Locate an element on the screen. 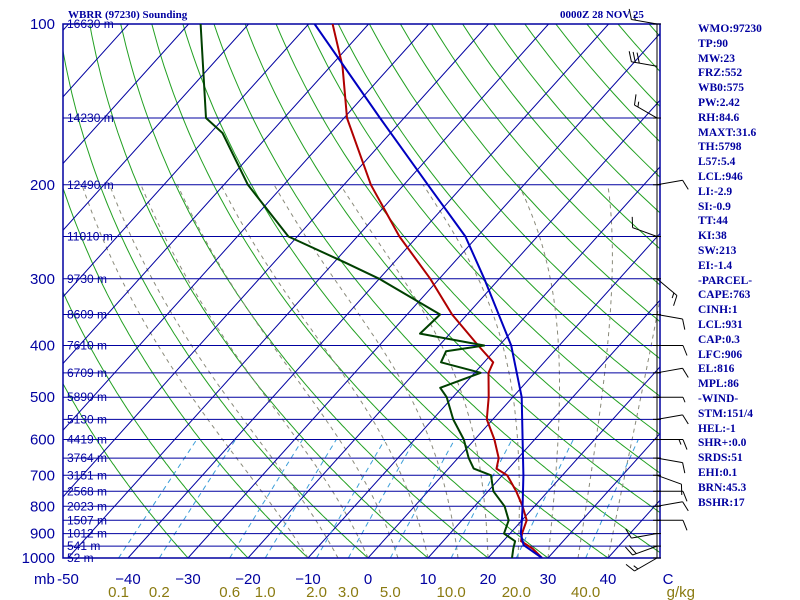 The width and height of the screenshot is (800, 600). stability-index-item: RH:84.6 is located at coordinates (719, 117).